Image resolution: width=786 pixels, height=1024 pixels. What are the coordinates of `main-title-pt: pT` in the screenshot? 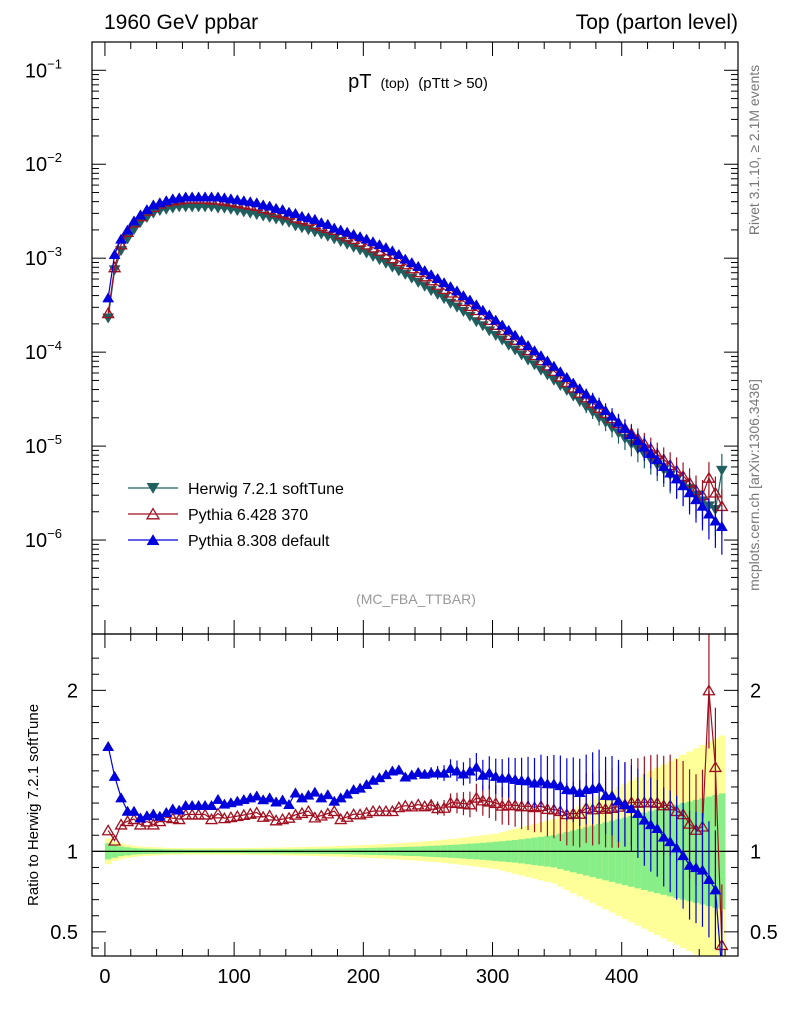 It's located at (359, 82).